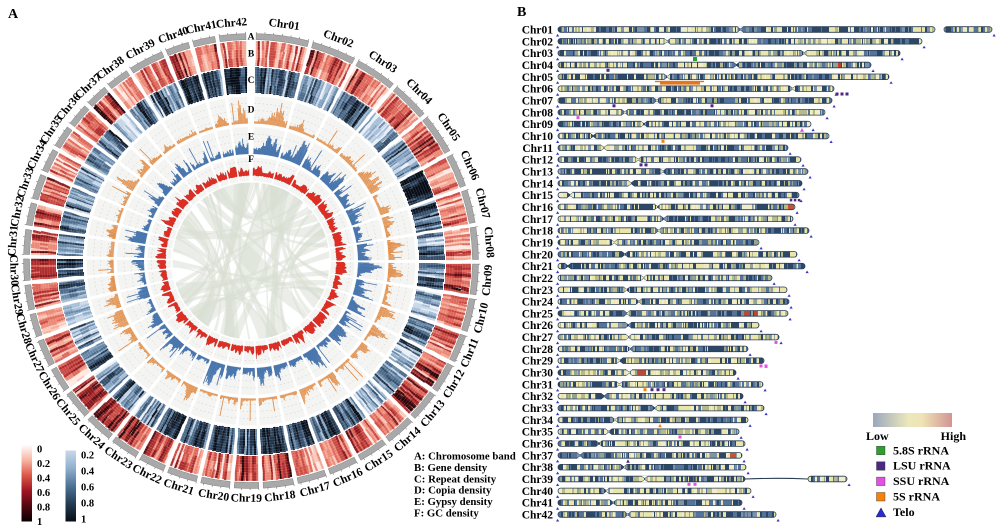 Image resolution: width=1000 pixels, height=529 pixels. What do you see at coordinates (538, 468) in the screenshot?
I see `svg-text: Chr38` at bounding box center [538, 468].